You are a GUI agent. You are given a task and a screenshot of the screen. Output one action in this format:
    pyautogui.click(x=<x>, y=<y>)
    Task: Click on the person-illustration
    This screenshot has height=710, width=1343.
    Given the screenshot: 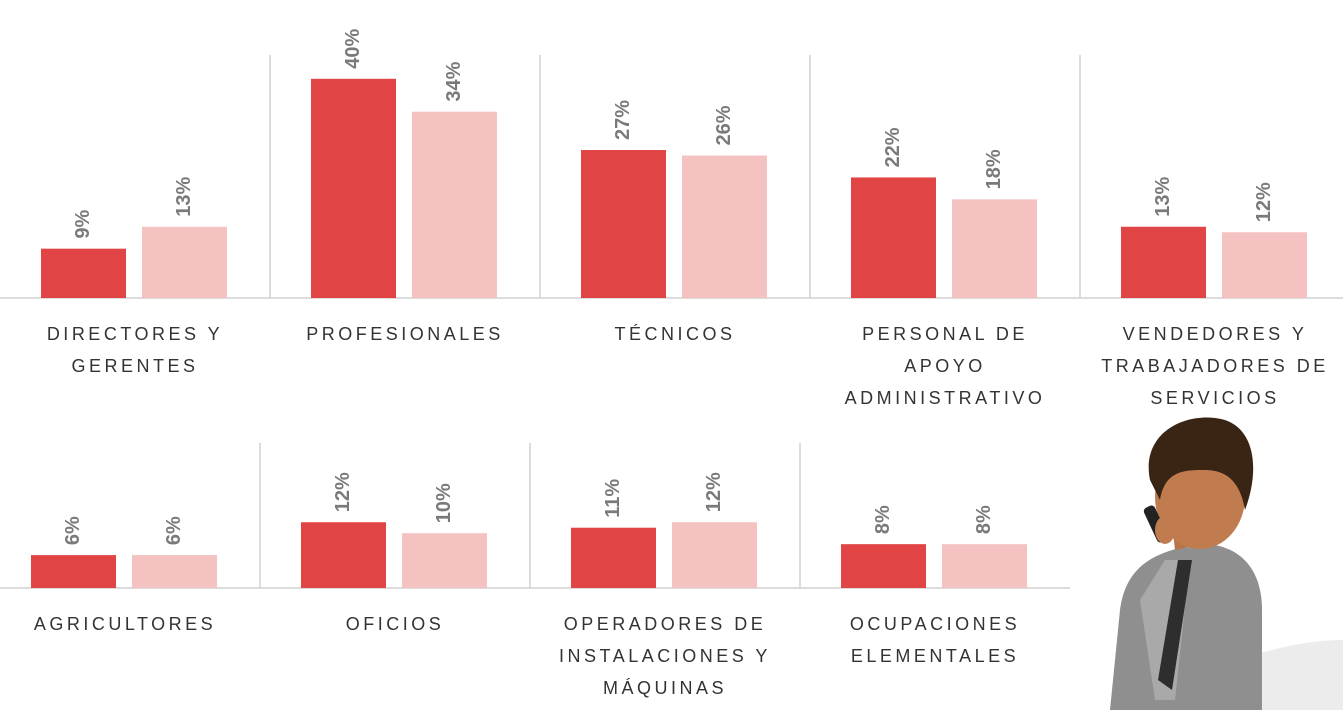 What is the action you would take?
    pyautogui.click(x=1226, y=563)
    